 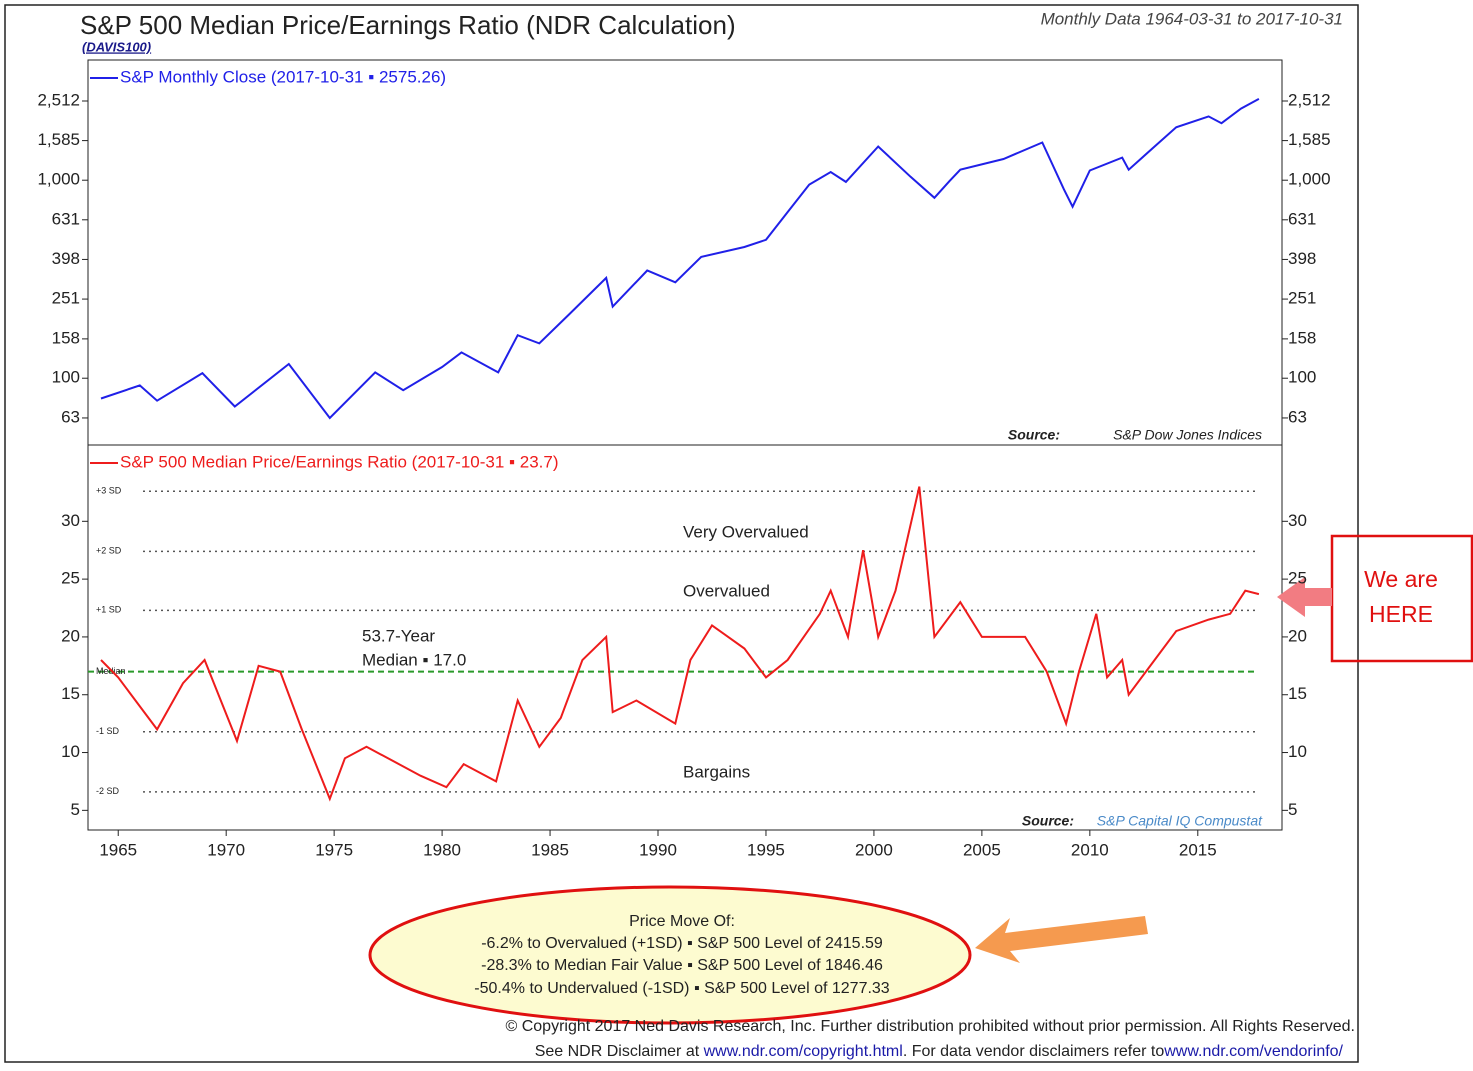 I want to click on orange-arrow, so click(x=1061, y=939).